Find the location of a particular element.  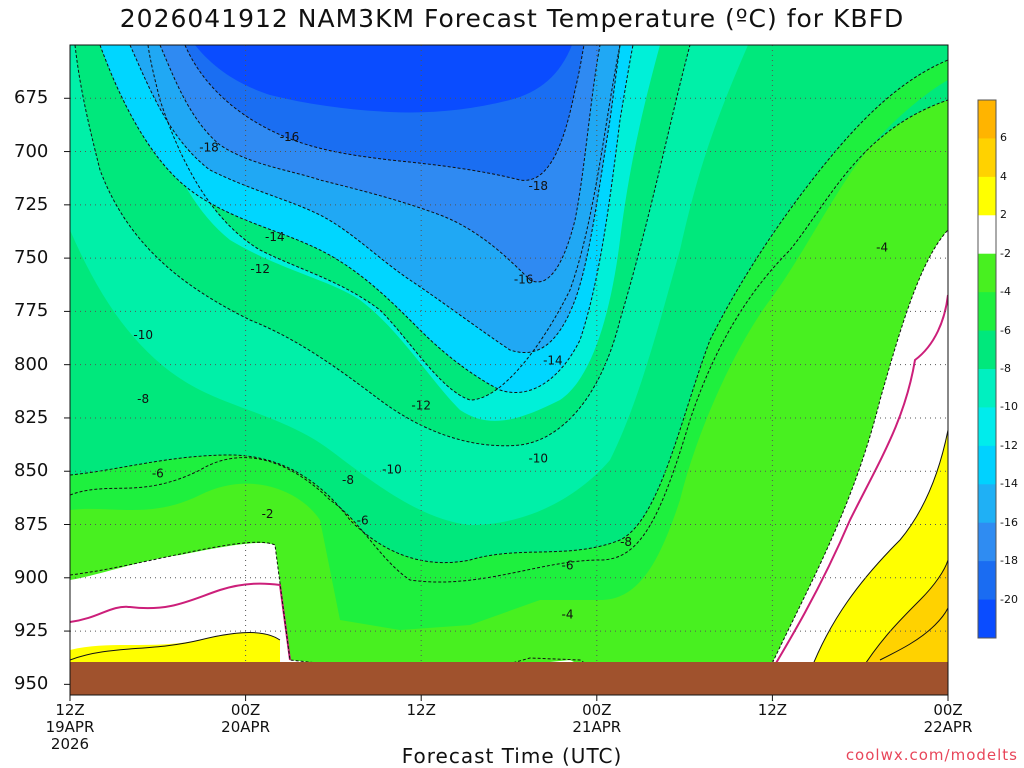

colorbar-label: -10 is located at coordinates (1009, 407).